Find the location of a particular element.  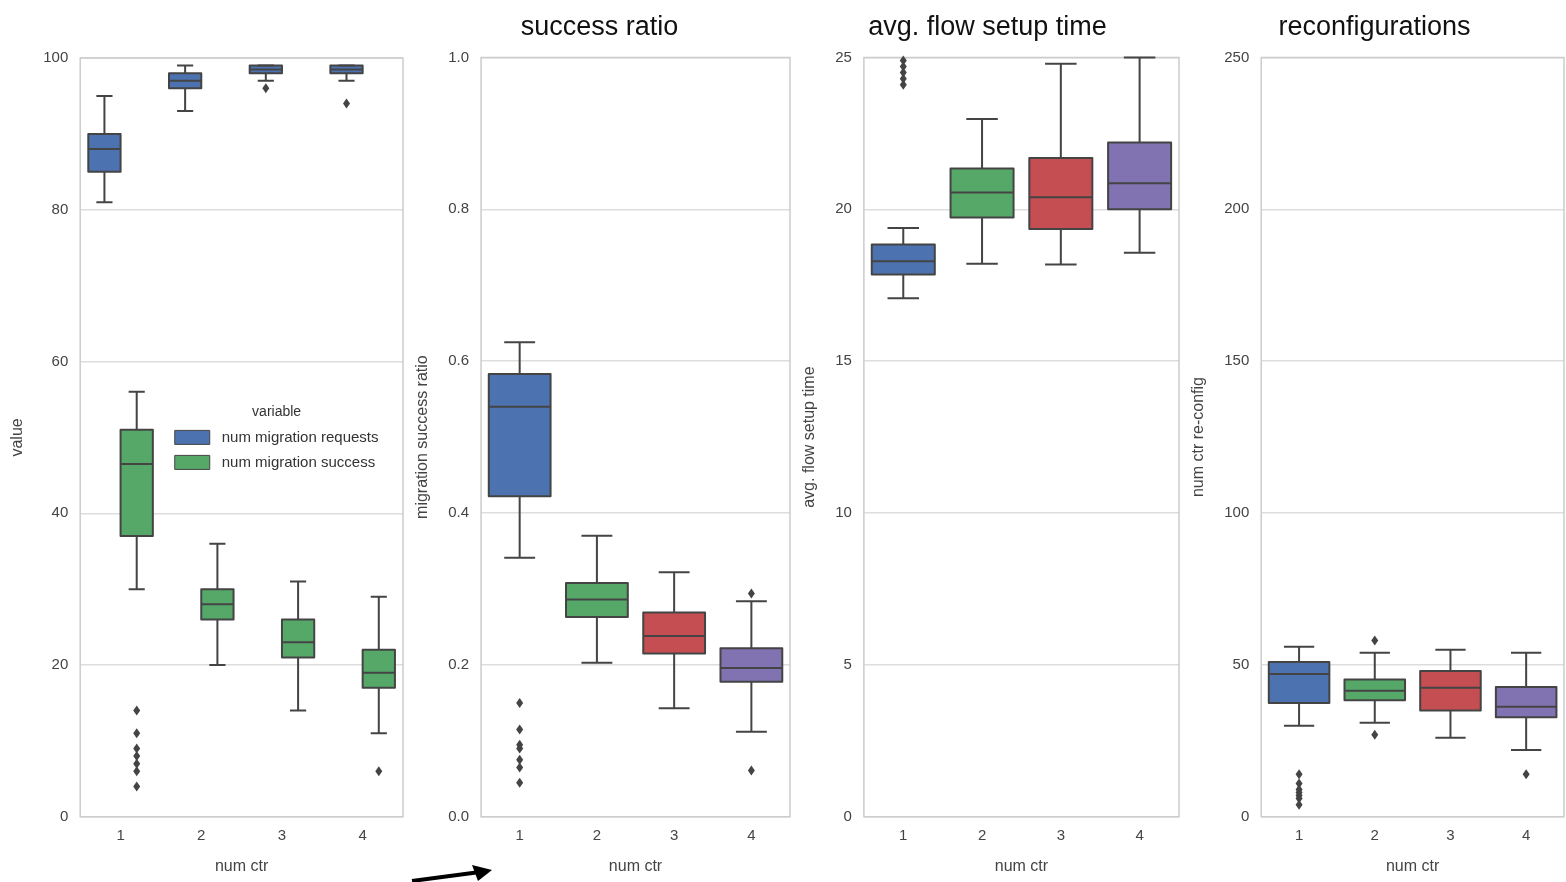

y-tick-label: 50 is located at coordinates (1241, 664).